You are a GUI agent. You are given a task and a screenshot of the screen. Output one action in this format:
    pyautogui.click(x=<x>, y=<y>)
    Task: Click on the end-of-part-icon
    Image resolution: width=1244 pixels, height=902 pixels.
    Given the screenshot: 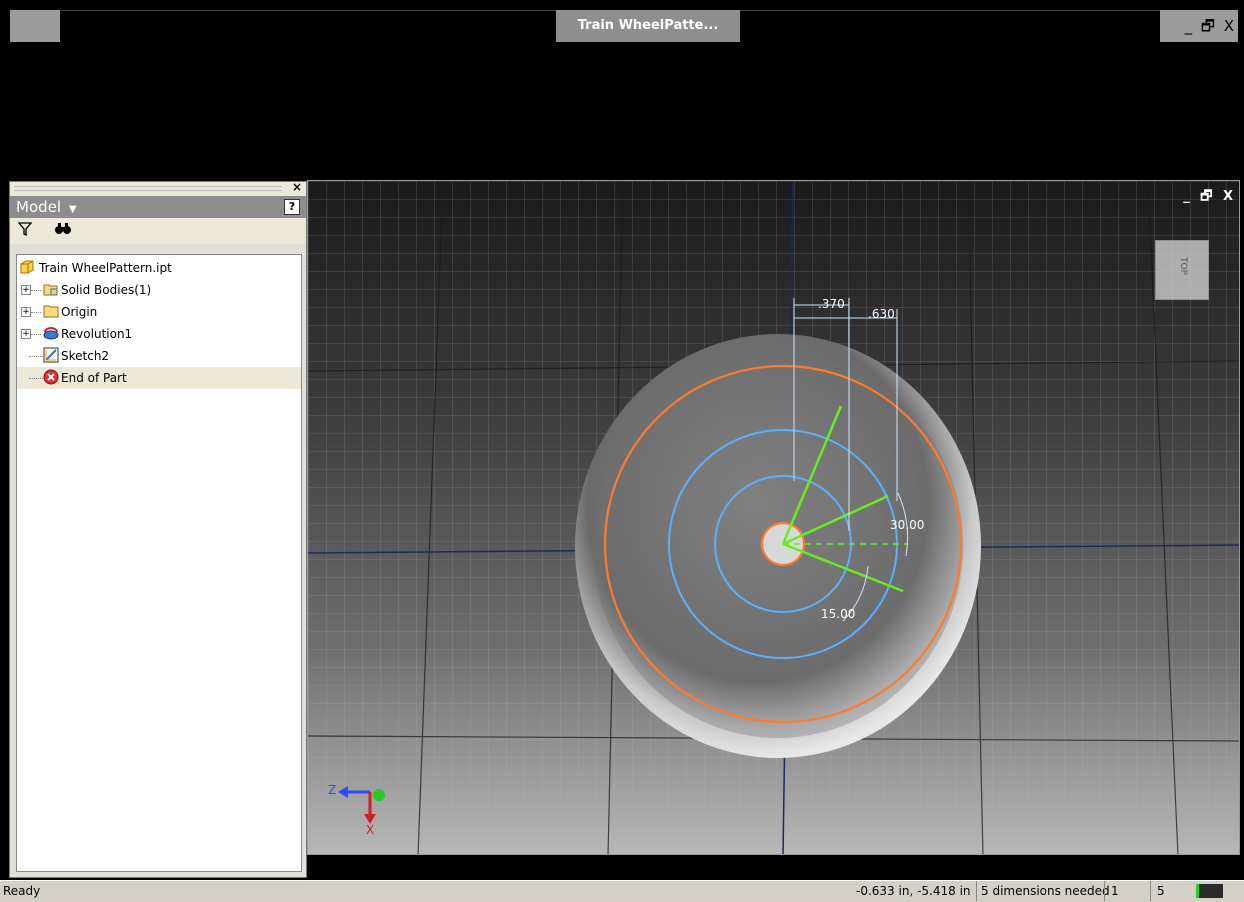 What is the action you would take?
    pyautogui.click(x=51, y=377)
    